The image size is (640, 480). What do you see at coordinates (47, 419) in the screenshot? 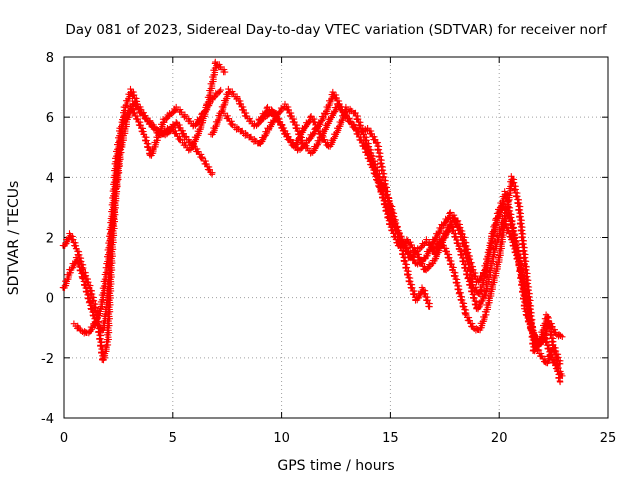
I see `y-tick-label: -4` at bounding box center [47, 419].